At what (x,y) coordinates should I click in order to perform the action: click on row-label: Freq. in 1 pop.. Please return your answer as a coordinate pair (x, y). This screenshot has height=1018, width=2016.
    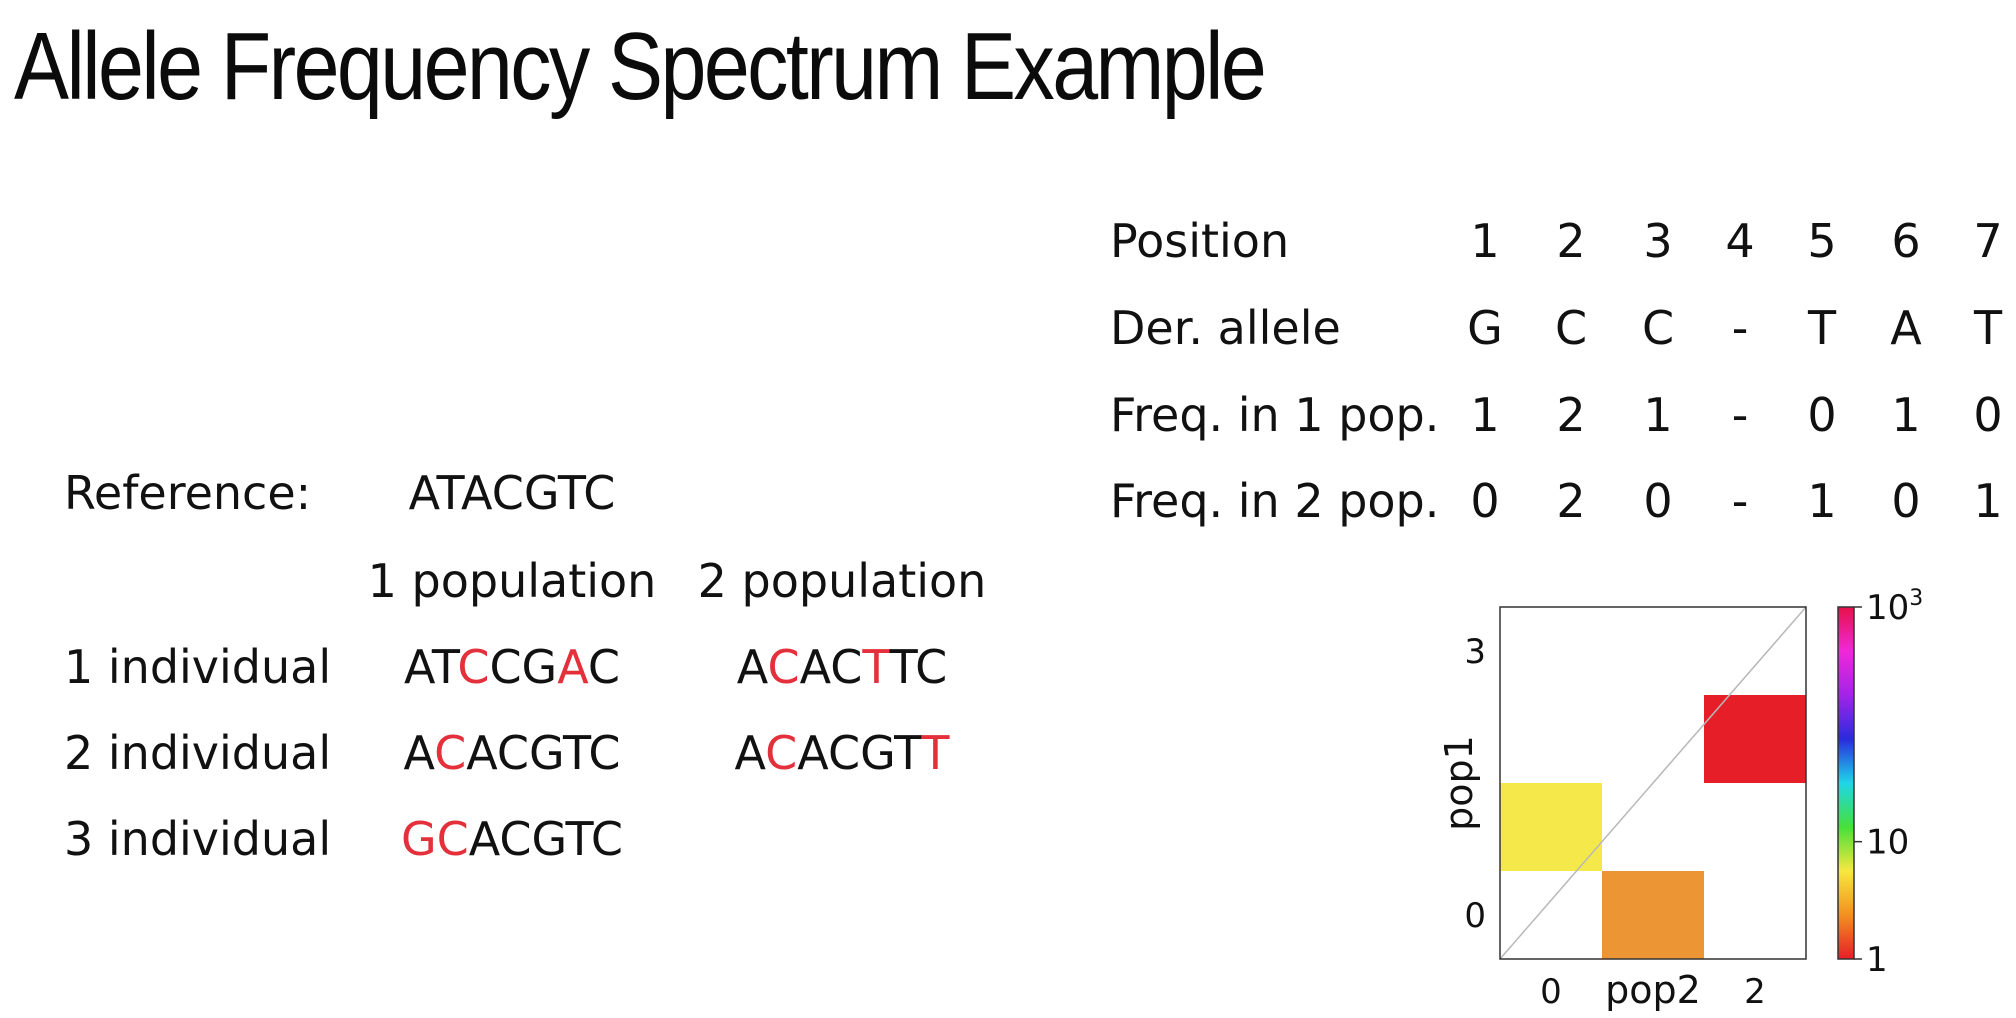
    Looking at the image, I should click on (1275, 415).